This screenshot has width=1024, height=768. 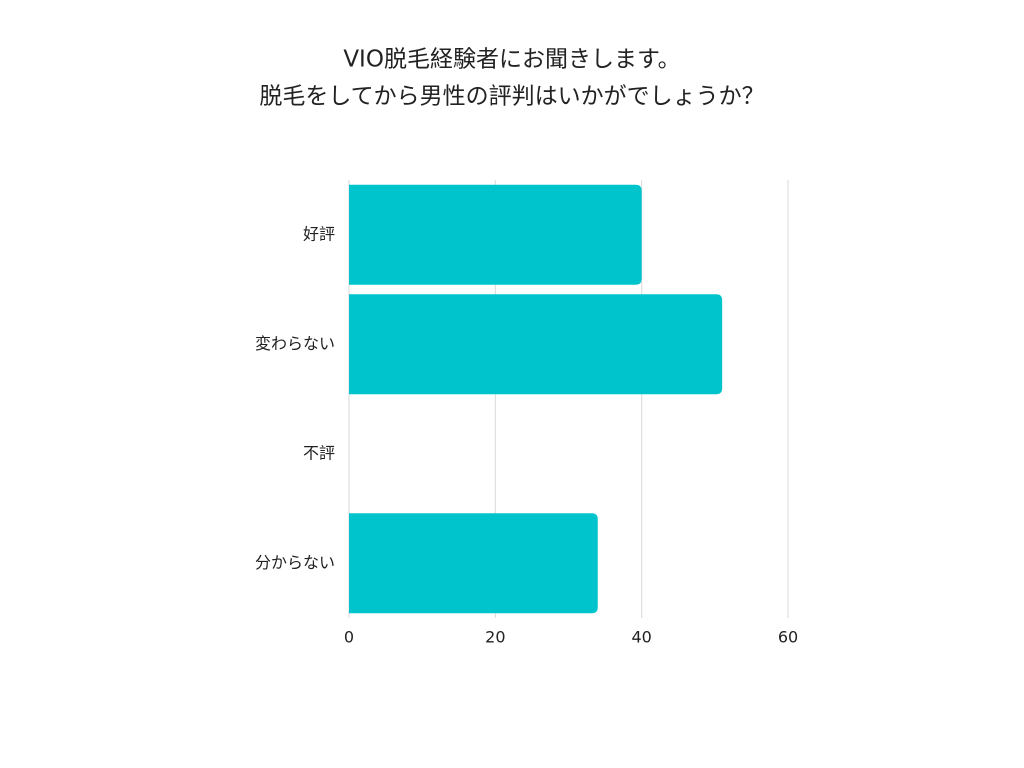 What do you see at coordinates (349, 637) in the screenshot?
I see `x-tick-label: 0` at bounding box center [349, 637].